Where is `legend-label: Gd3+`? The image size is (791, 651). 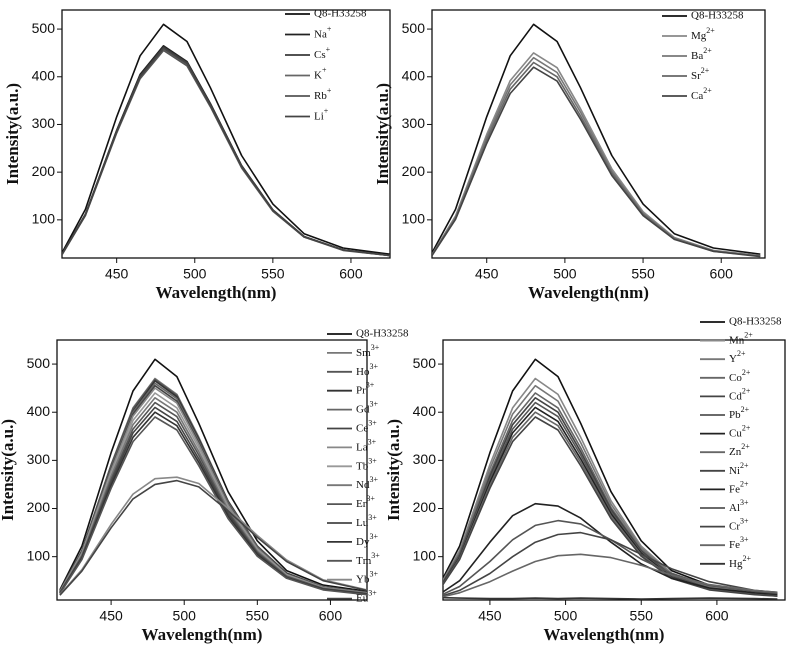
legend-label: Gd3+ is located at coordinates (367, 407).